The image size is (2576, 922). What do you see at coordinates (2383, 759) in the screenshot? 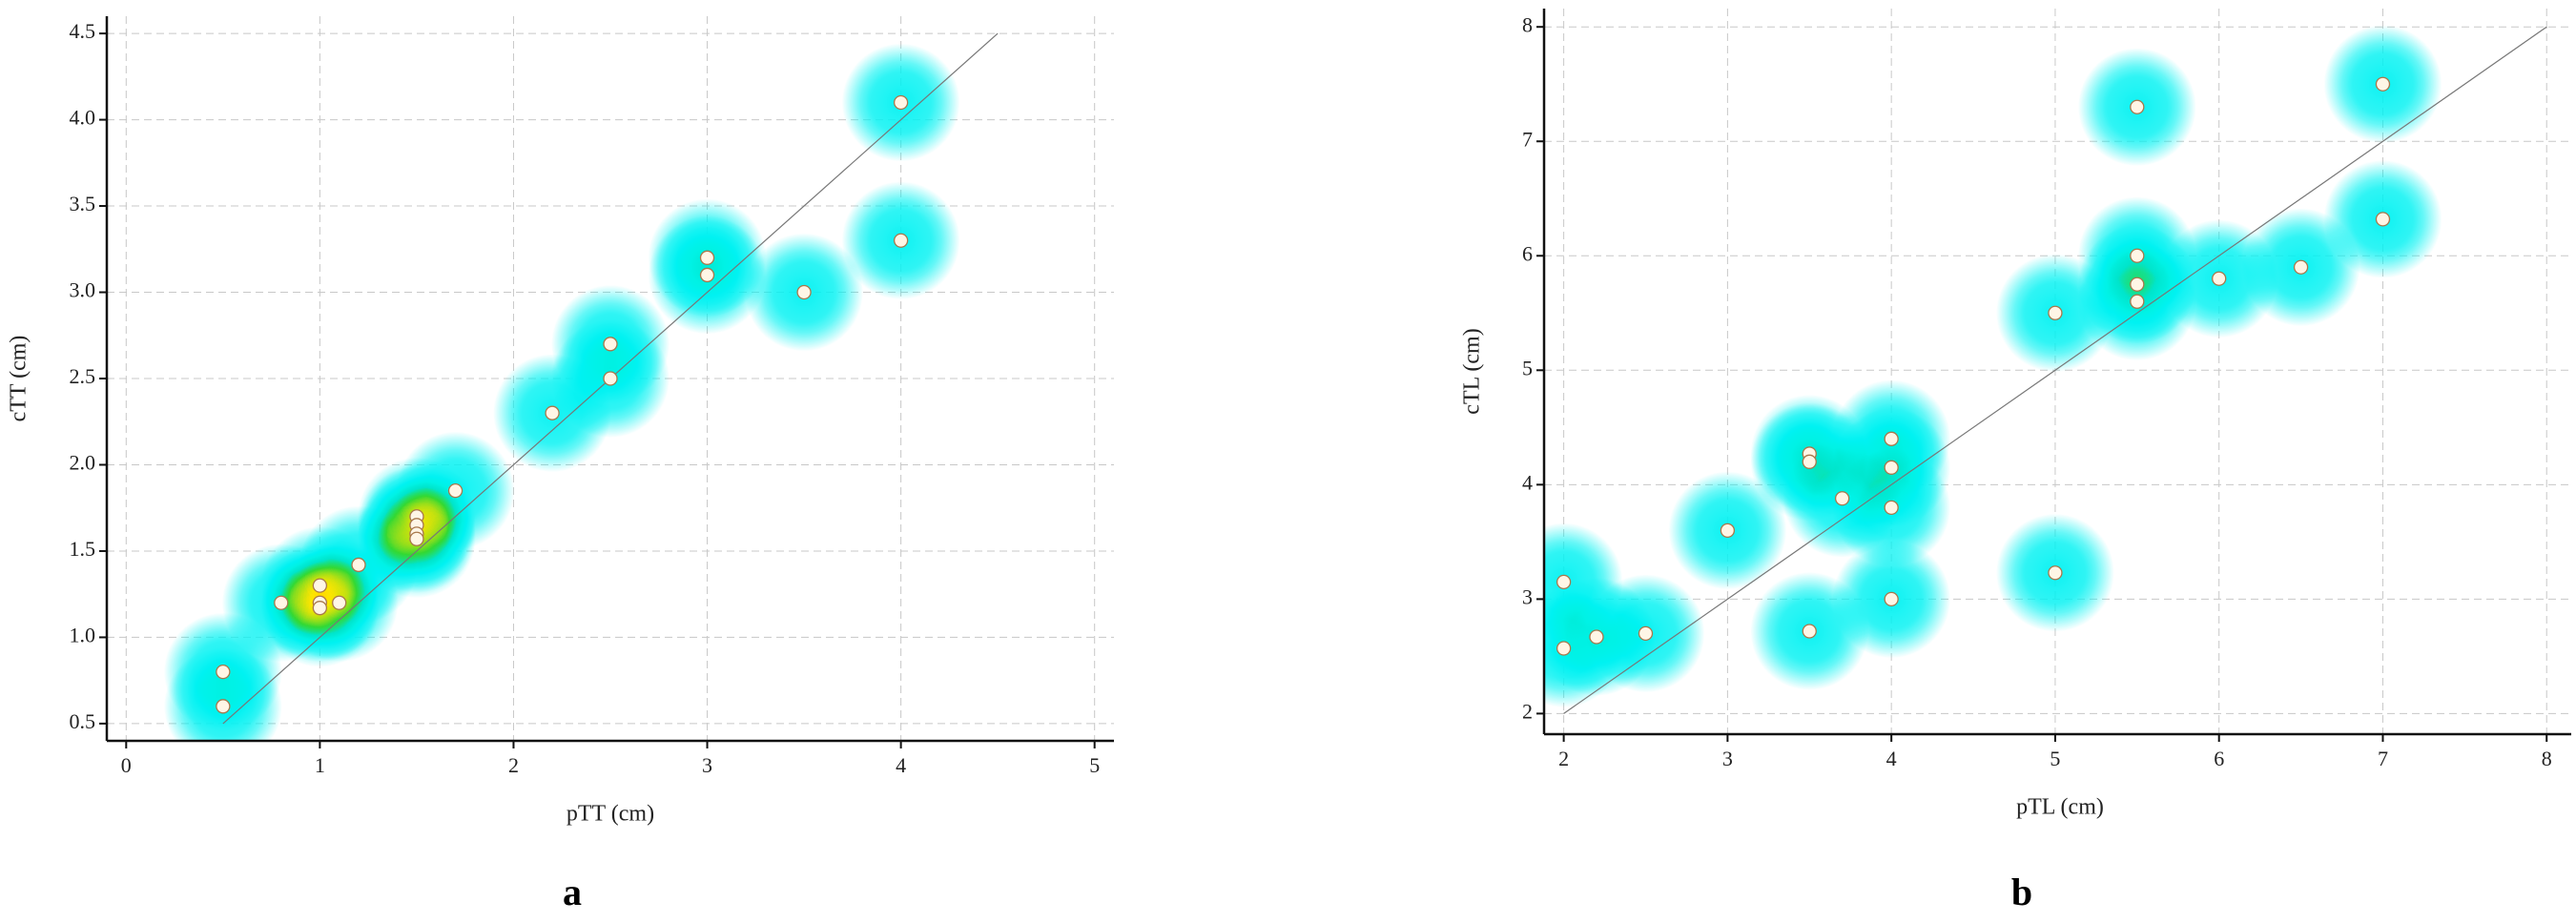
I see `x-tick-label: 7` at bounding box center [2383, 759].